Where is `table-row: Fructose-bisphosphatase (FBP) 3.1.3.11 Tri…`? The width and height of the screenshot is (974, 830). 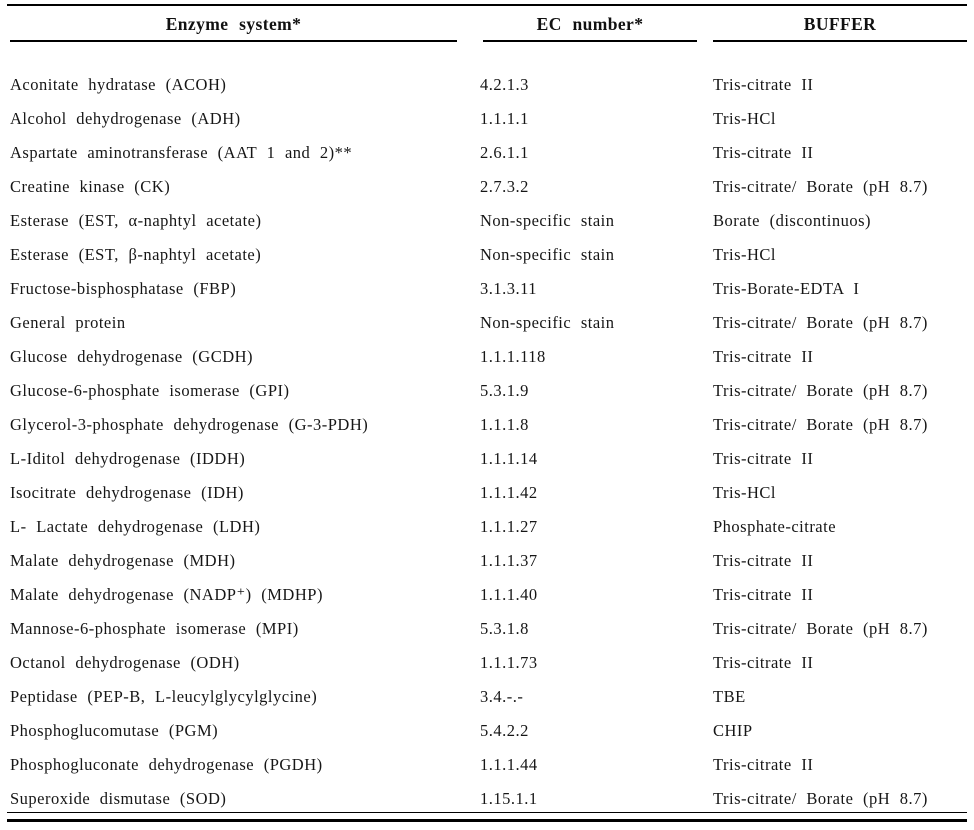
table-row: Fructose-bisphosphatase (FBP) 3.1.3.11 Tri… is located at coordinates (487, 289).